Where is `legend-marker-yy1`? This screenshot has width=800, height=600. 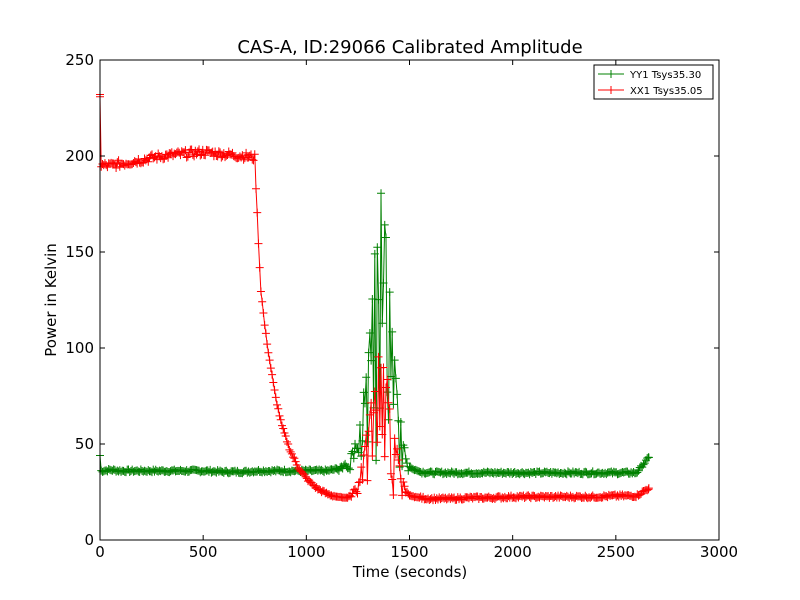 legend-marker-yy1 is located at coordinates (611, 74).